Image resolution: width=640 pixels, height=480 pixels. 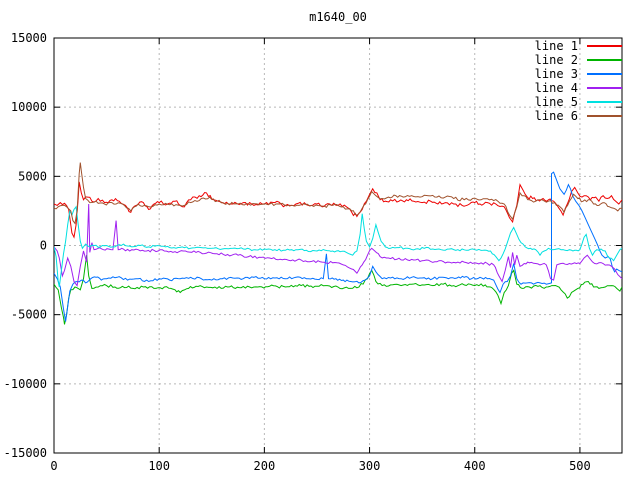 I want to click on legend-item: line 6, so click(x=578, y=116).